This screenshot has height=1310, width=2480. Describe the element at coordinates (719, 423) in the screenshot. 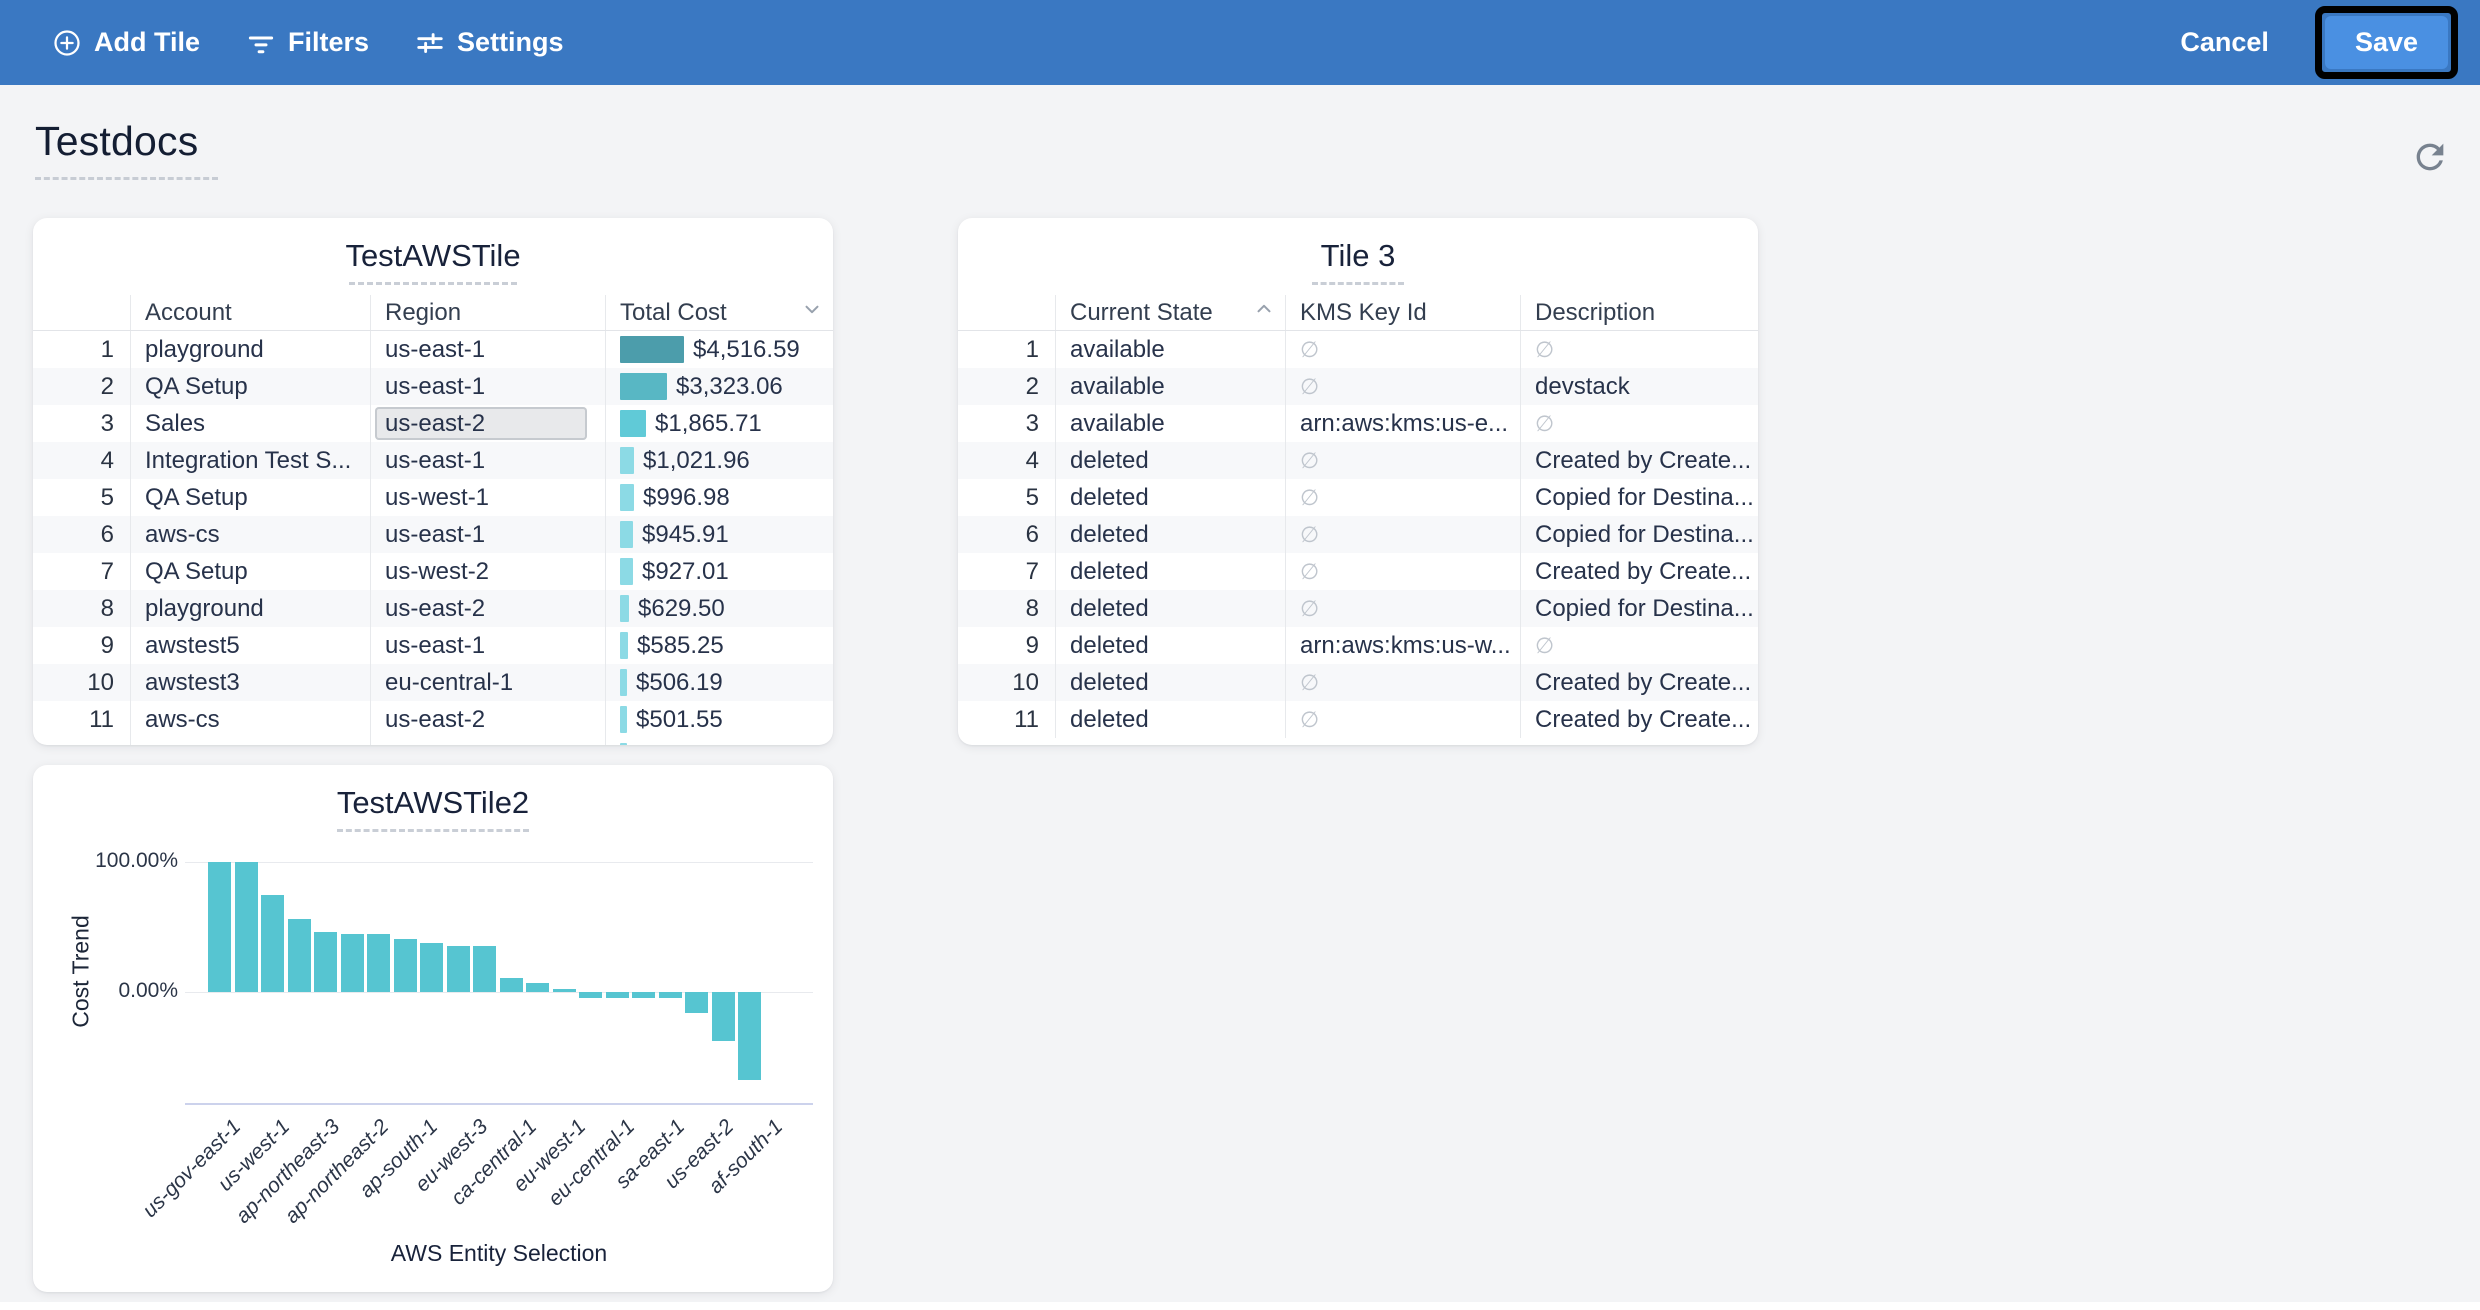

I see `total-cost-cell: $1,865.71` at that location.